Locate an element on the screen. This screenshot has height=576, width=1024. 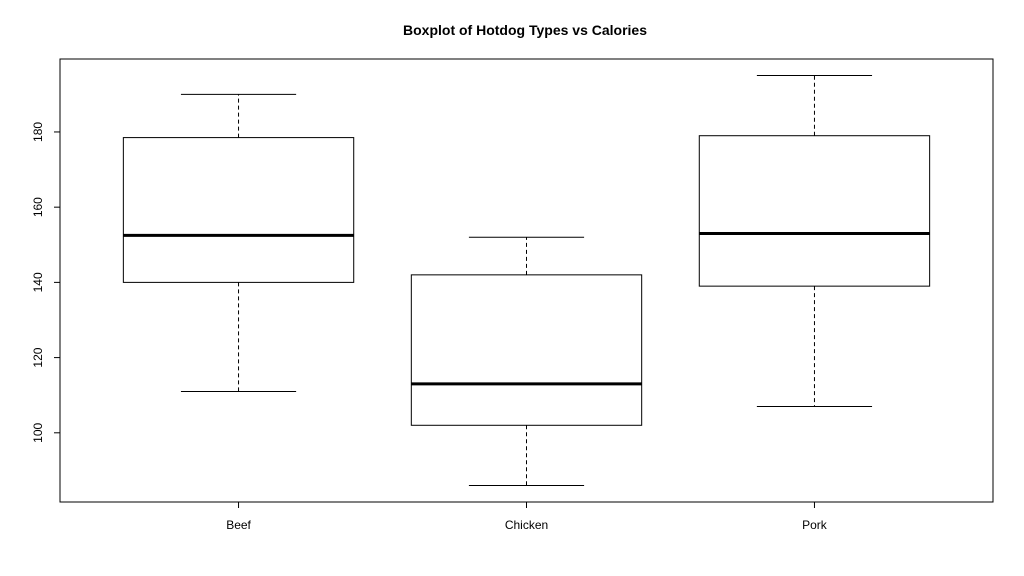
y-tick-label: 140 is located at coordinates (38, 282).